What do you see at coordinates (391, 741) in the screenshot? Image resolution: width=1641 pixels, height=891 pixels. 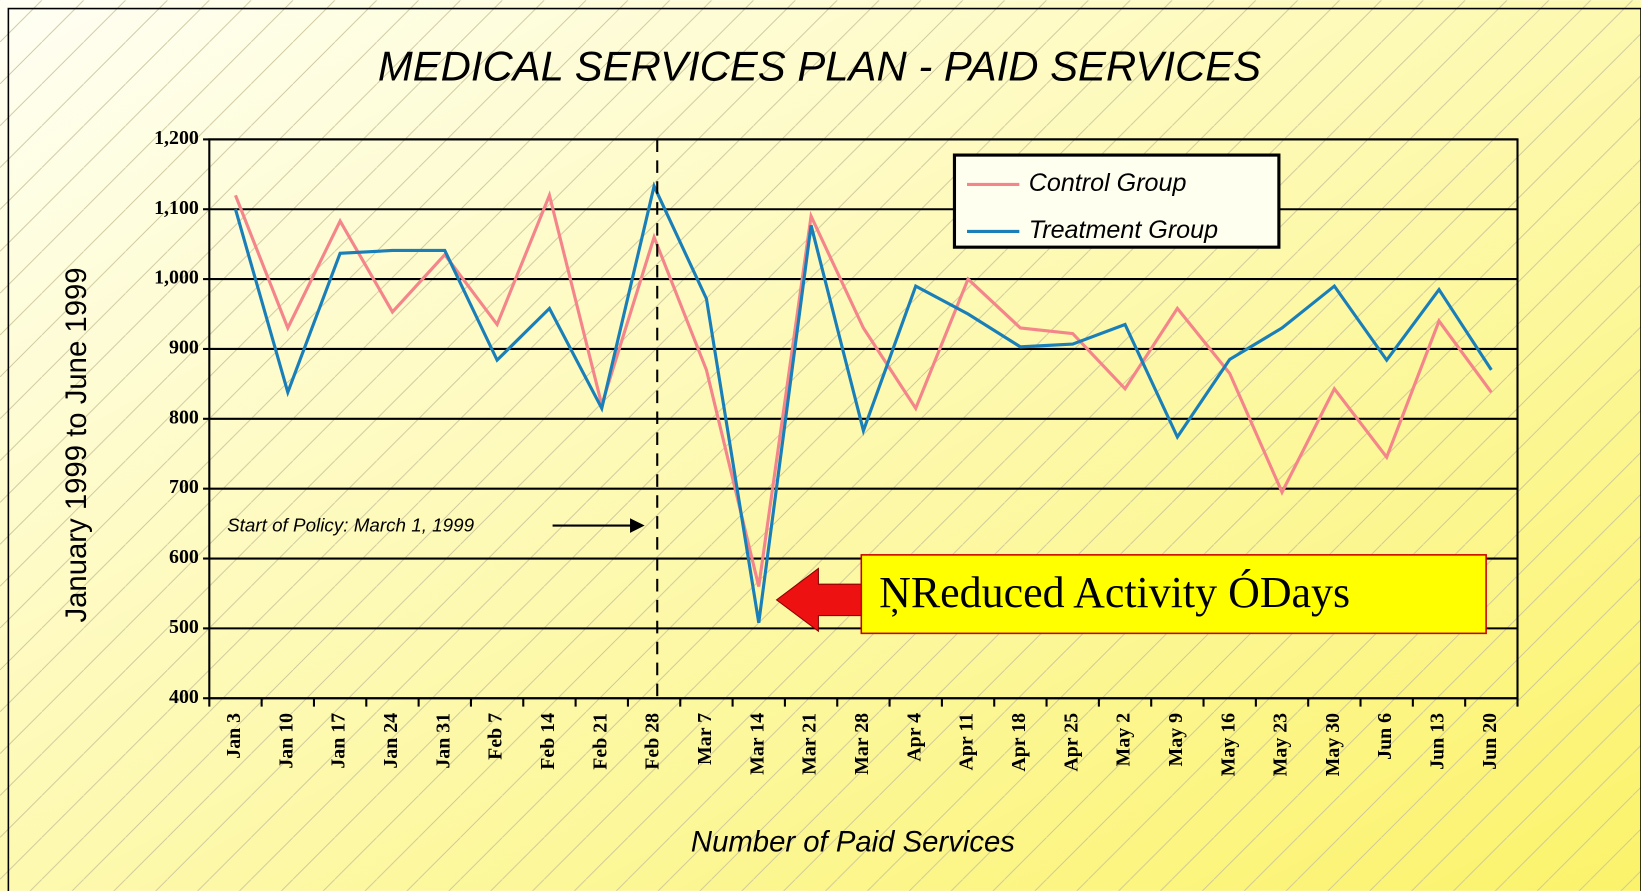 I see `x-tick-label: Jan 24` at bounding box center [391, 741].